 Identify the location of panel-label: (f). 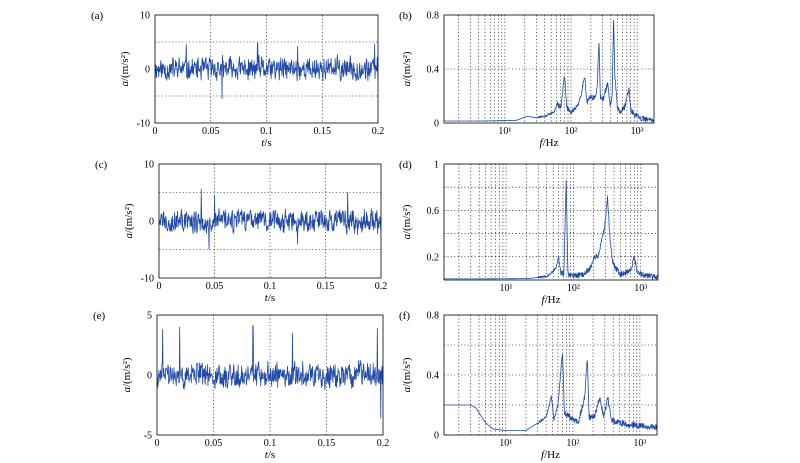
(404, 316).